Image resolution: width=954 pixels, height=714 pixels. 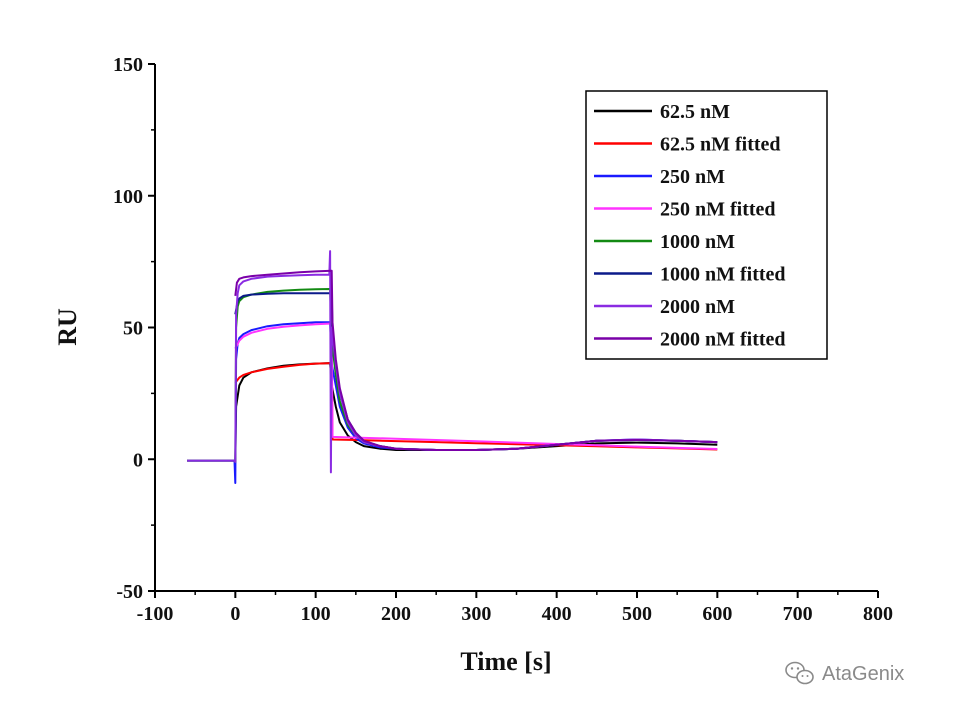 I want to click on x-tick-label: 300, so click(x=476, y=614).